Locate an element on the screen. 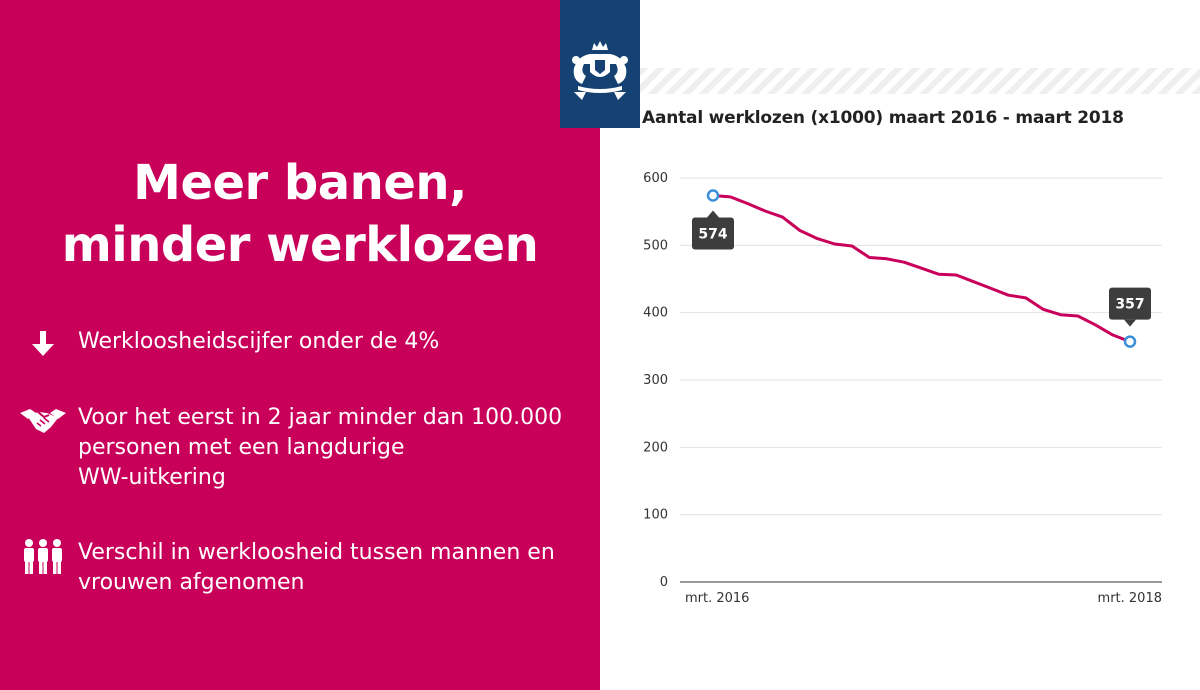 Image resolution: width=1200 pixels, height=690 pixels. bullet-text: Werkloosheidscijfer onder de 4% is located at coordinates (259, 341).